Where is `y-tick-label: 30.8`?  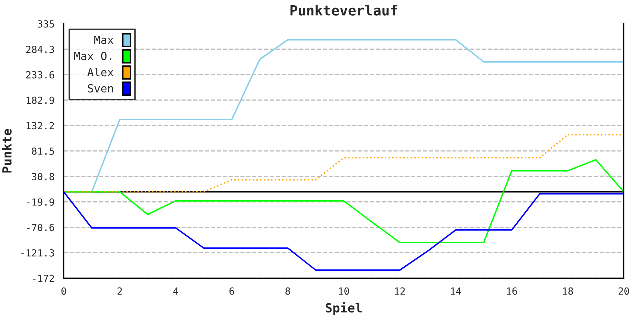
y-tick-label: 30.8 is located at coordinates (43, 176).